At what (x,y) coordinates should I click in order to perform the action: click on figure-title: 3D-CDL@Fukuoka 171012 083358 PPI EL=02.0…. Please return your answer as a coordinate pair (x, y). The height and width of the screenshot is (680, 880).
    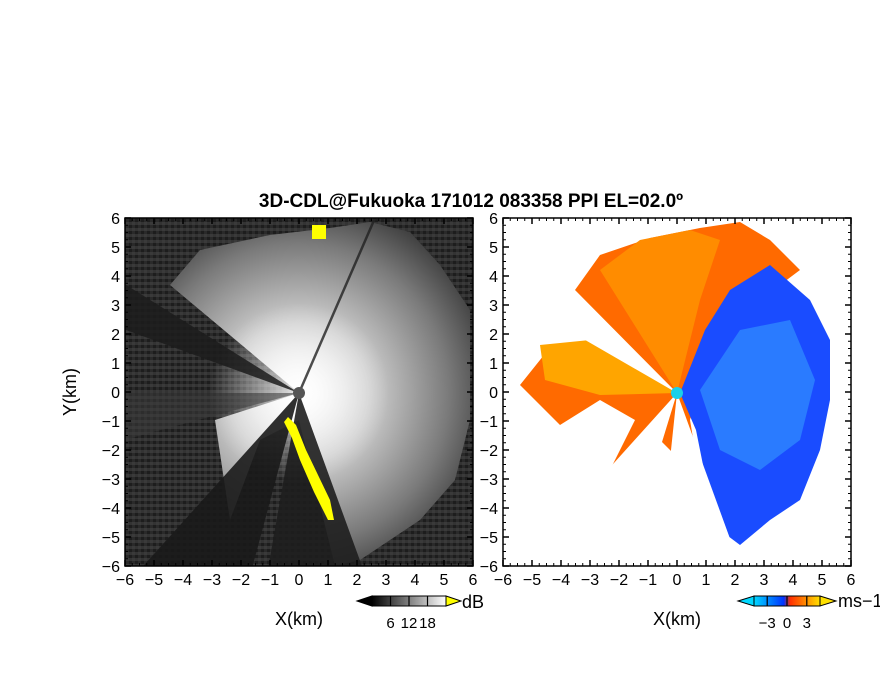
    Looking at the image, I should click on (471, 201).